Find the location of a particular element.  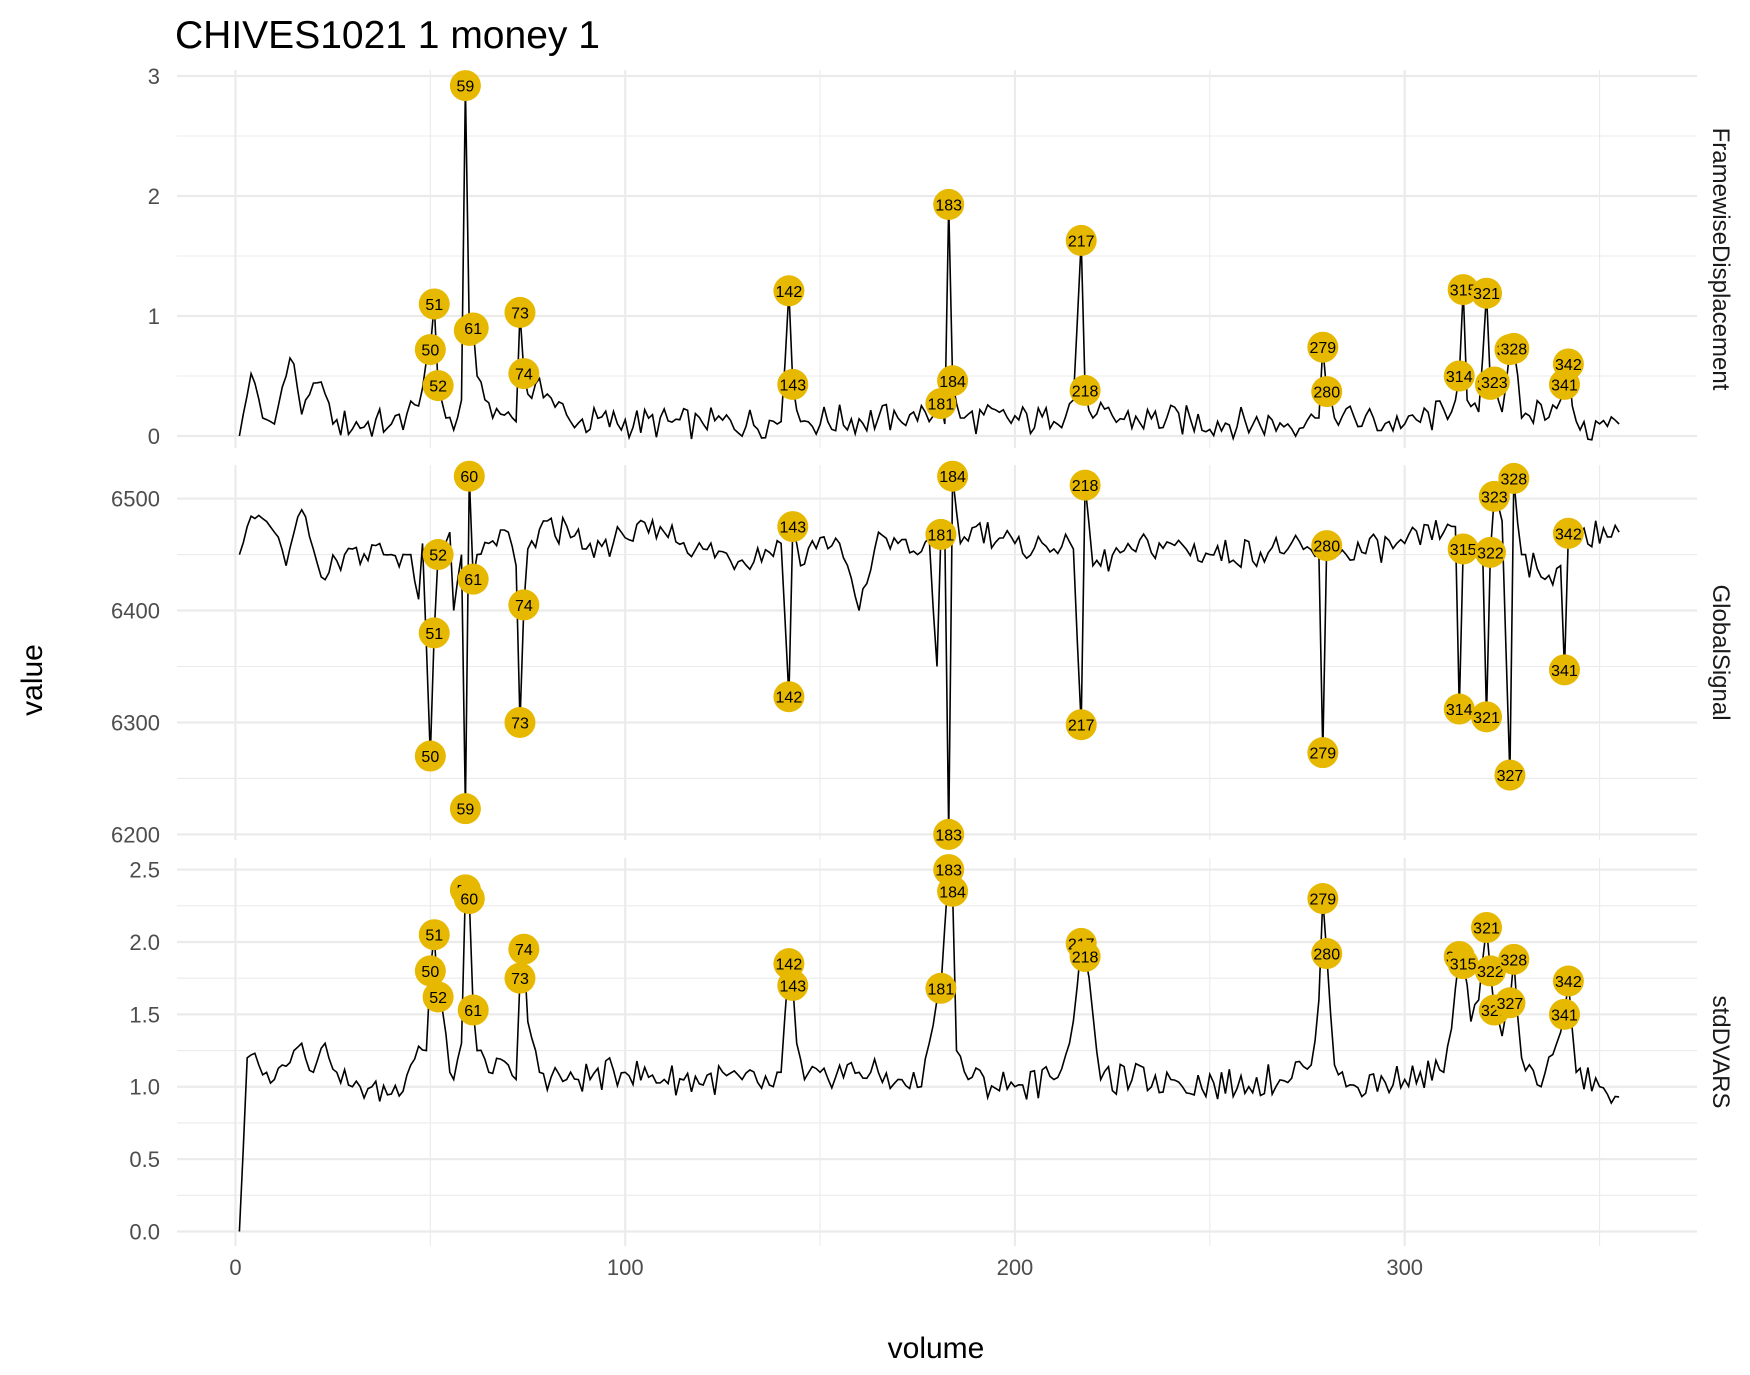

y-axis-title: value is located at coordinates (32, 680).